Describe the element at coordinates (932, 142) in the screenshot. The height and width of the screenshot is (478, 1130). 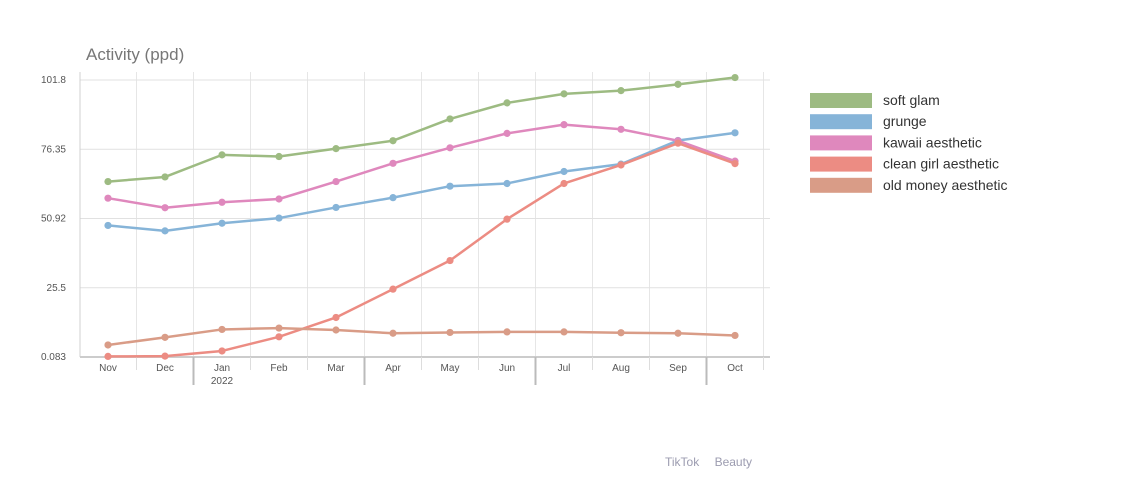
I see `legend-label: kawaii aesthetic` at that location.